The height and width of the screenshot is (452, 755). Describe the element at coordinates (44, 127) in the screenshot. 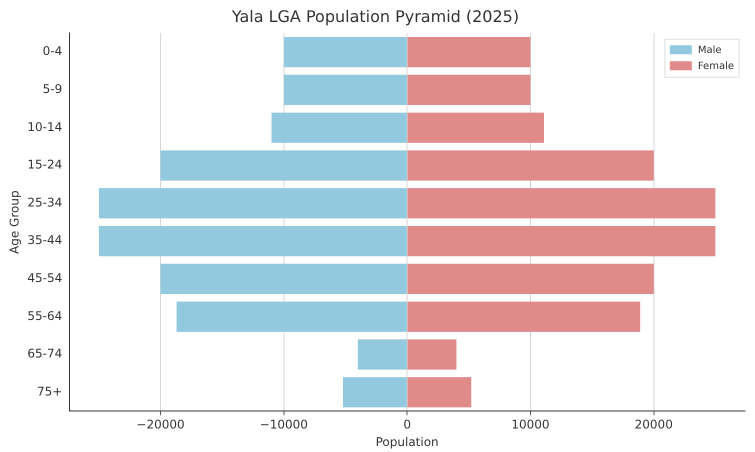

I see `y-tick-label: 10-14` at that location.